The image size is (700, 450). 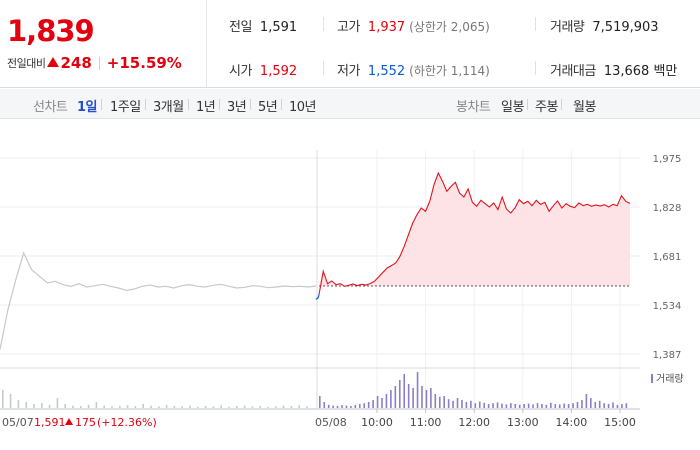 I want to click on tab-3y: 3년, so click(x=237, y=107).